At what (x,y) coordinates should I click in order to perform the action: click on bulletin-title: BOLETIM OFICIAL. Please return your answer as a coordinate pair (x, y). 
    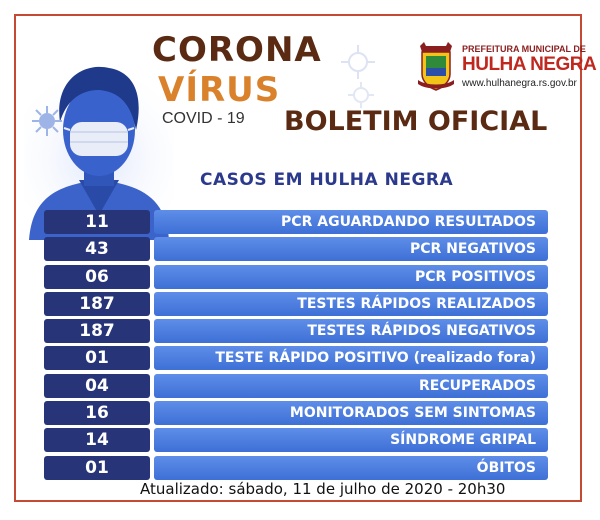
    Looking at the image, I should click on (416, 121).